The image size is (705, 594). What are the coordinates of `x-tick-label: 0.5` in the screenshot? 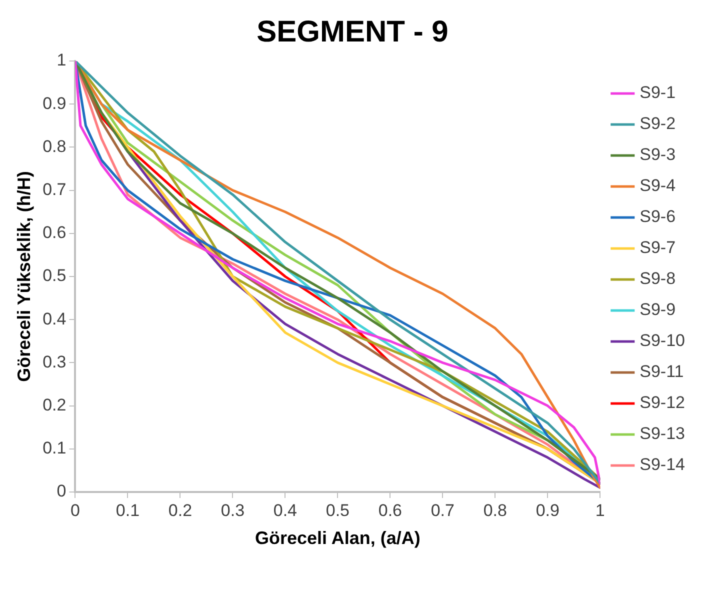 It's located at (338, 510).